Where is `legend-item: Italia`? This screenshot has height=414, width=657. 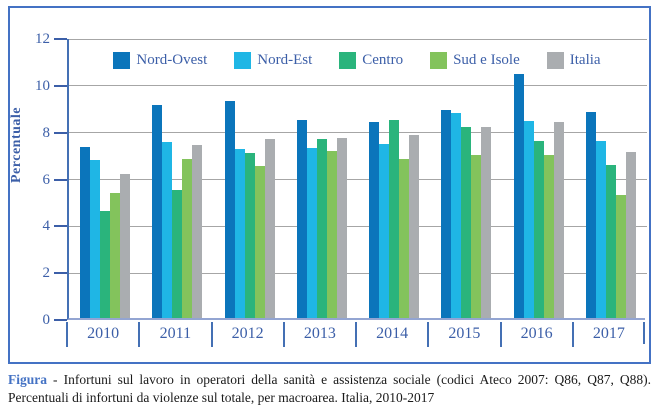
legend-item: Italia is located at coordinates (573, 60).